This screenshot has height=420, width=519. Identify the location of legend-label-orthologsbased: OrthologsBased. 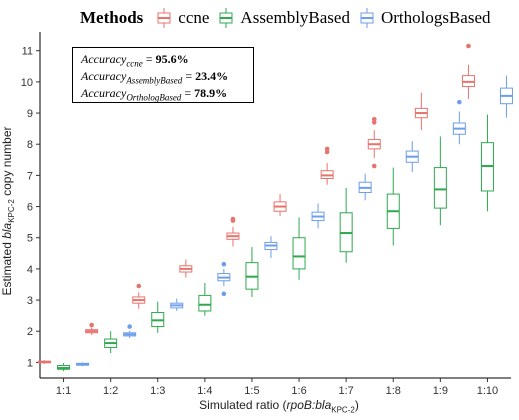
(435, 17).